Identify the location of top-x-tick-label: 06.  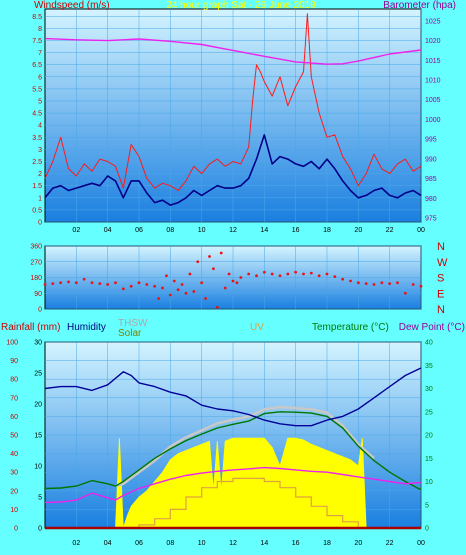
(139, 230).